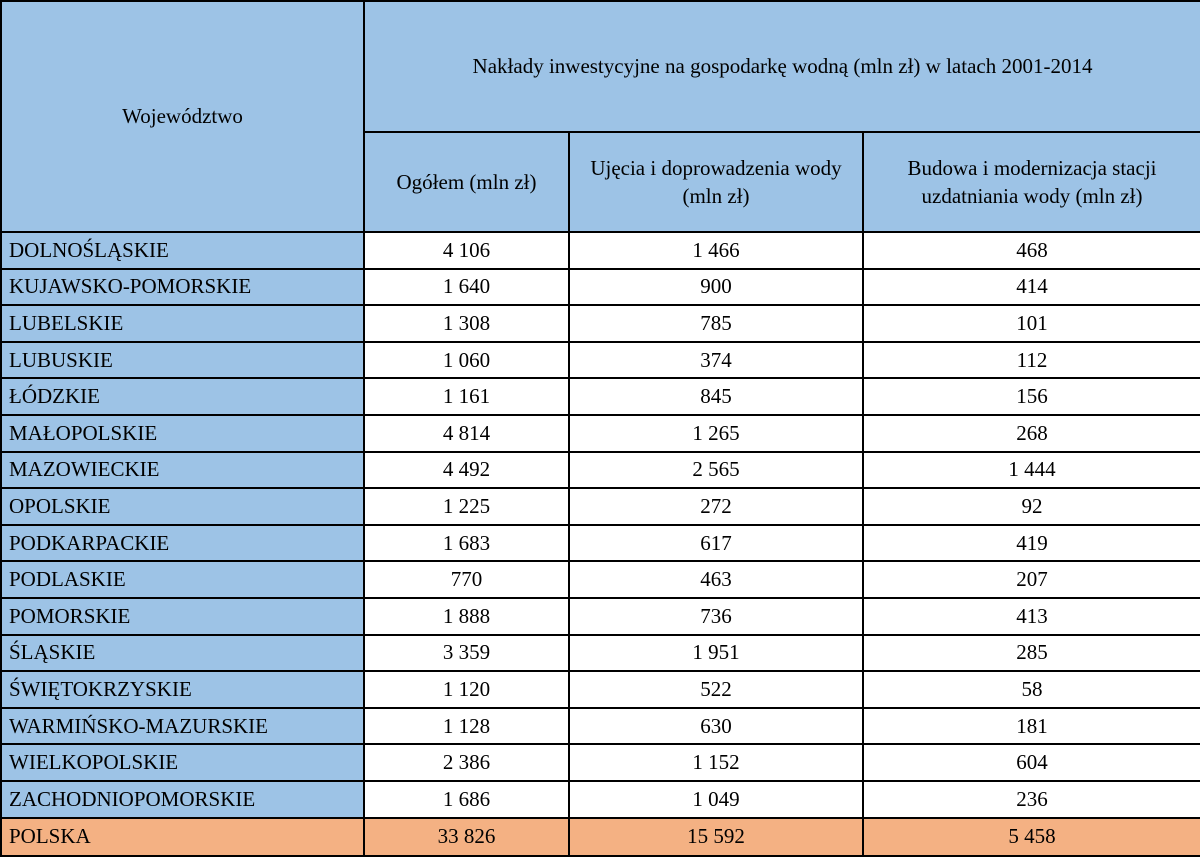  Describe the element at coordinates (716, 726) in the screenshot. I see `value-intake: 630` at that location.